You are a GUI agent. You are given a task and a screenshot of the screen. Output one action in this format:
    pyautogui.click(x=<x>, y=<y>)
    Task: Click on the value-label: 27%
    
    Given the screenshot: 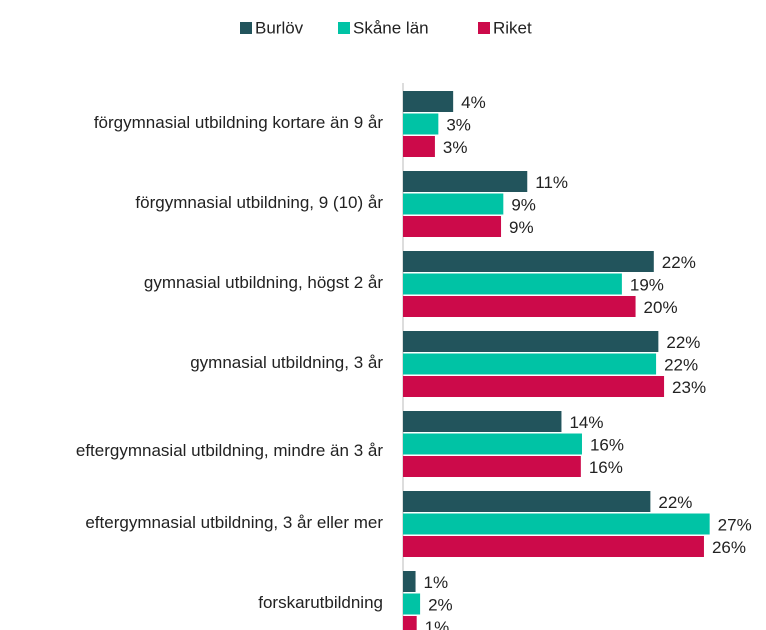 What is the action you would take?
    pyautogui.click(x=735, y=524)
    